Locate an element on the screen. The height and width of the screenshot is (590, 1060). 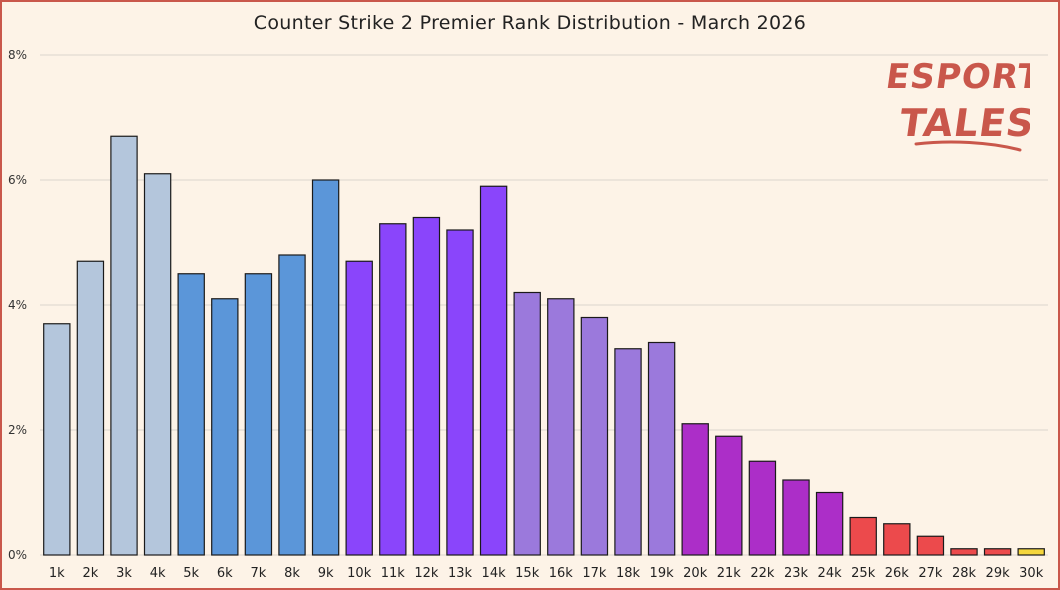
x-tick-label: 22k is located at coordinates (762, 573).